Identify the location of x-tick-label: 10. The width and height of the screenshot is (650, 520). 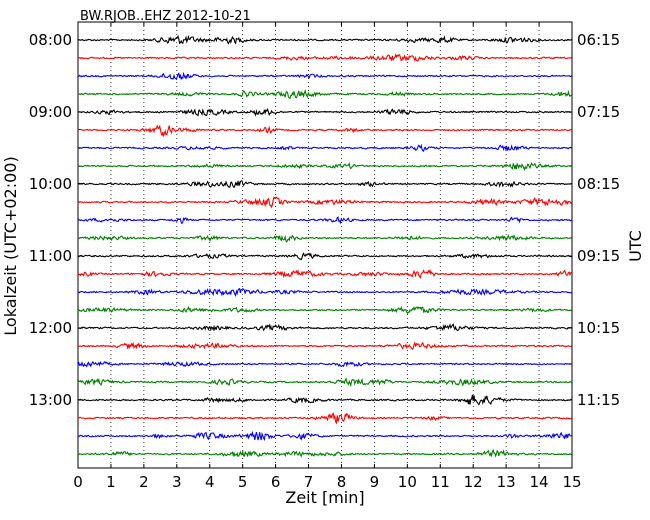
(407, 482).